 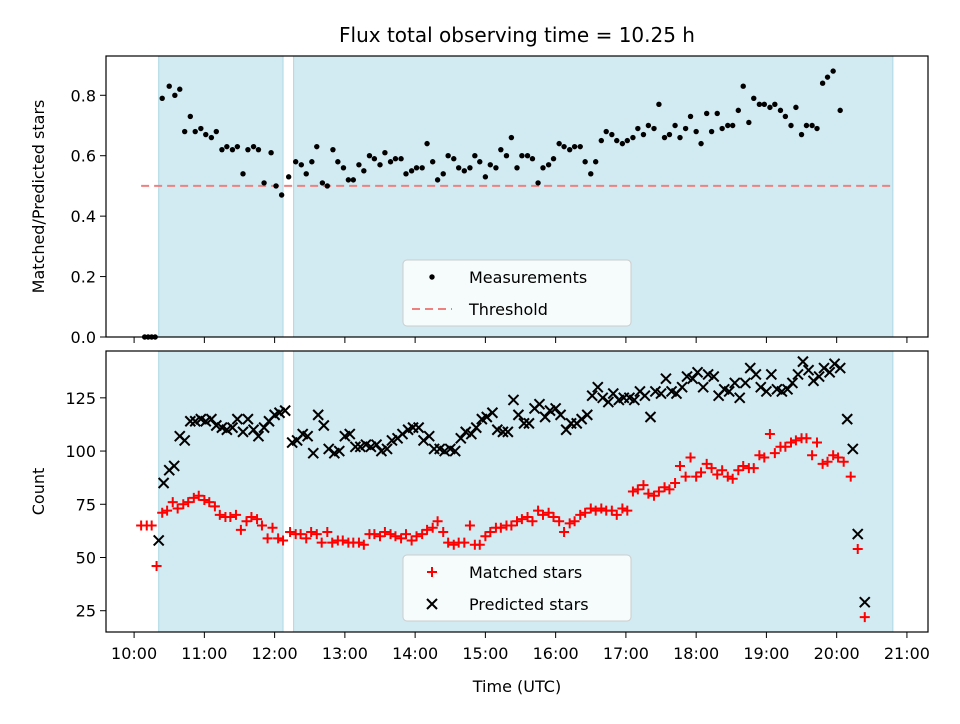 I want to click on x-tick-label: 12:00, so click(x=275, y=653).